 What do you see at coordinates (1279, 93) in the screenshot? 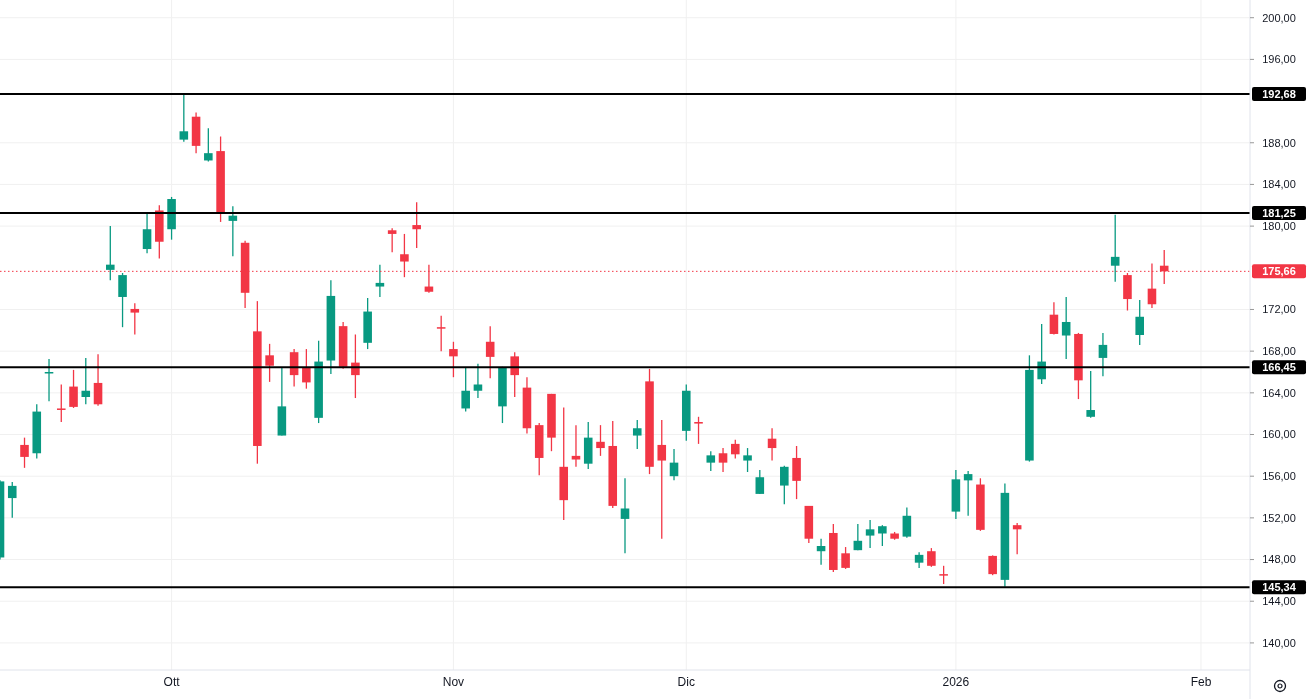
I see `ref-line-label: 192,68` at bounding box center [1279, 93].